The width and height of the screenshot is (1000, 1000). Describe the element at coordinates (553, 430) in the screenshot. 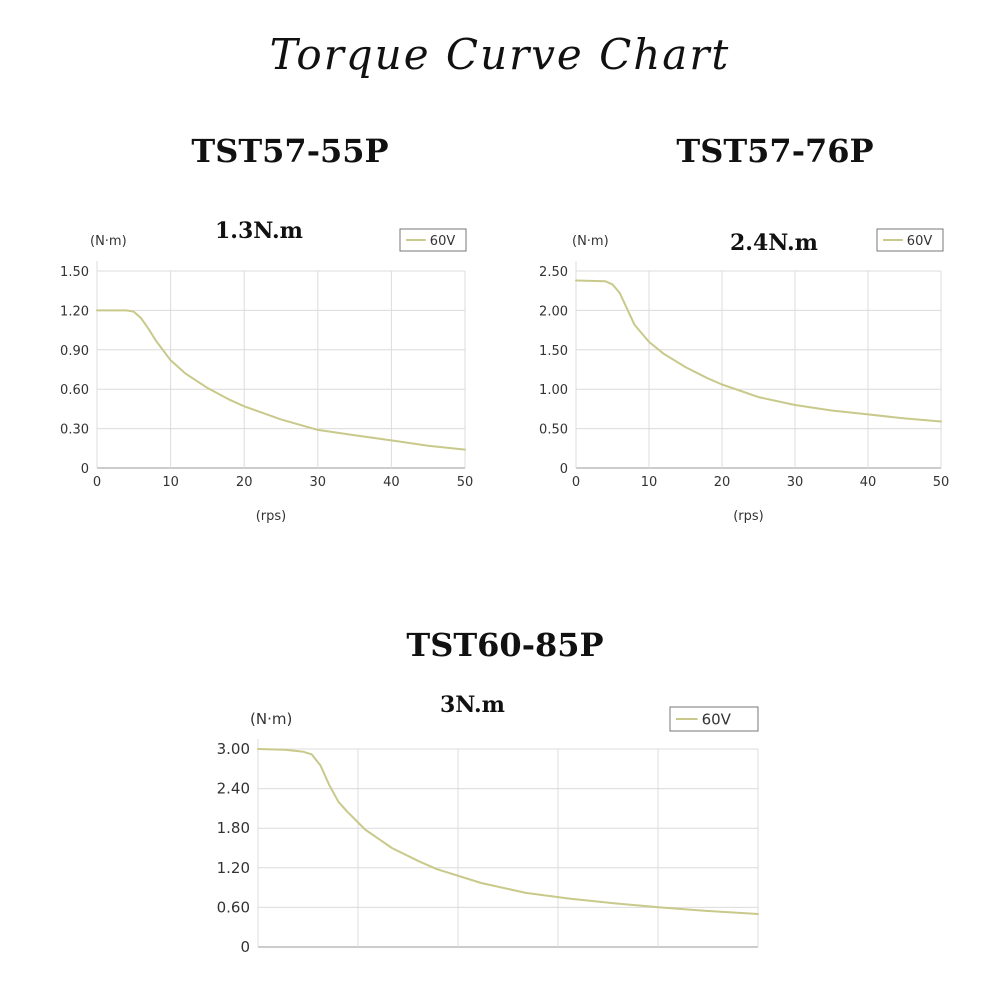

I see `y-tick-label: 0.50` at that location.